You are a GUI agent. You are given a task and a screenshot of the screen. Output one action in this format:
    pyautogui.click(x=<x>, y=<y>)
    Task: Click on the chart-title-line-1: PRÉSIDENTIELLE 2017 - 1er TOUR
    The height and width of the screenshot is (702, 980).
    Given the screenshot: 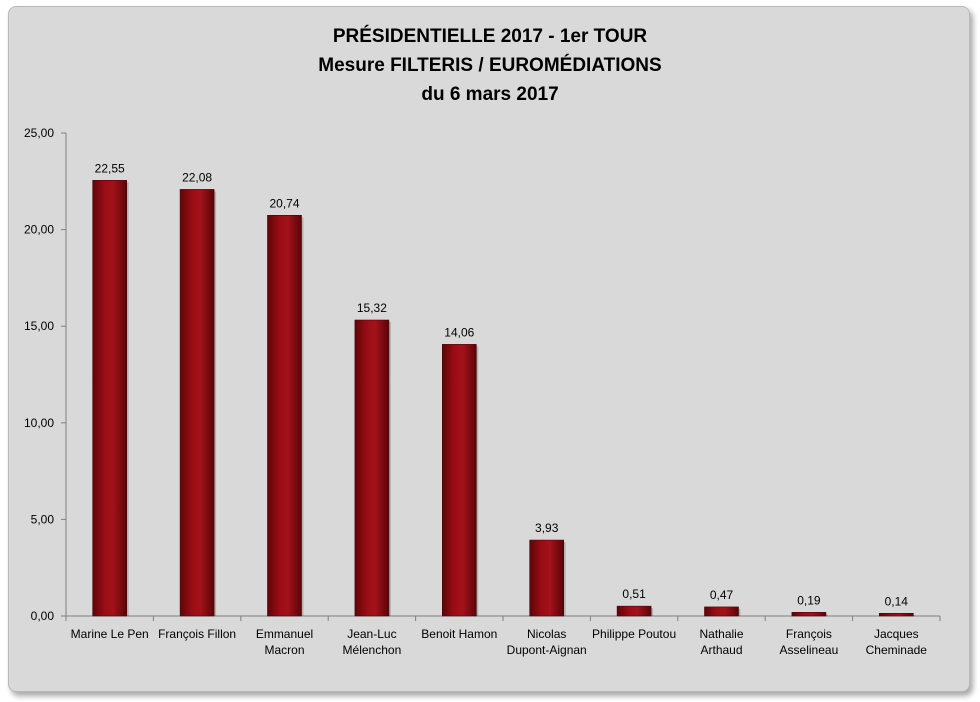 What is the action you would take?
    pyautogui.click(x=490, y=36)
    